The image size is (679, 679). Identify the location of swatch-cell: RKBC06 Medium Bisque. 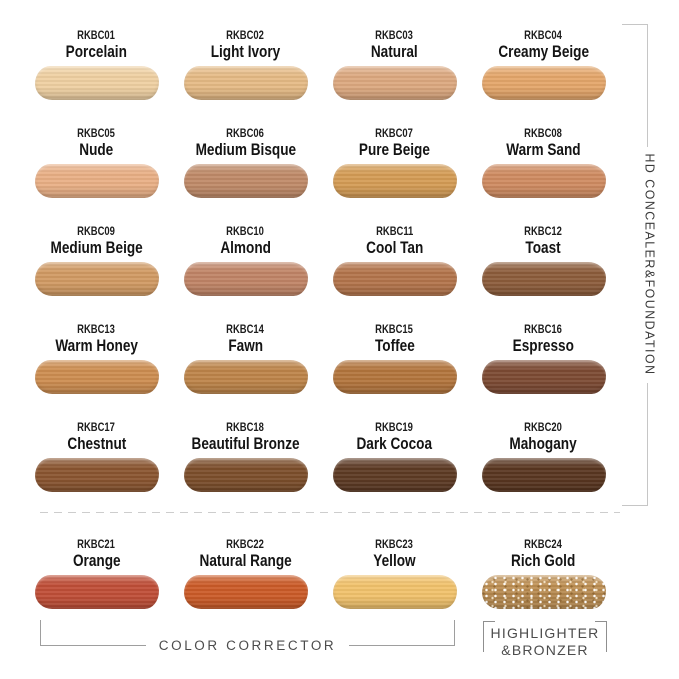
(245, 176).